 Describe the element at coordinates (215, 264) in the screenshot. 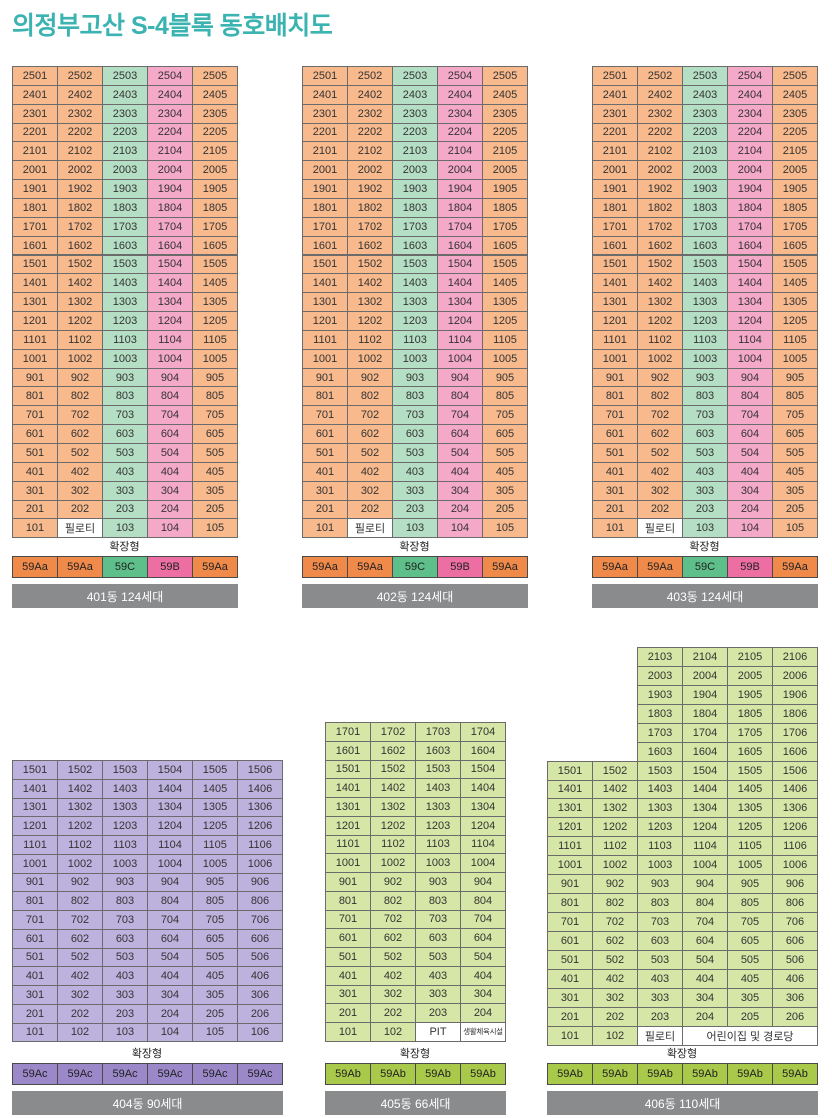

I see `unit-cell: 1505` at that location.